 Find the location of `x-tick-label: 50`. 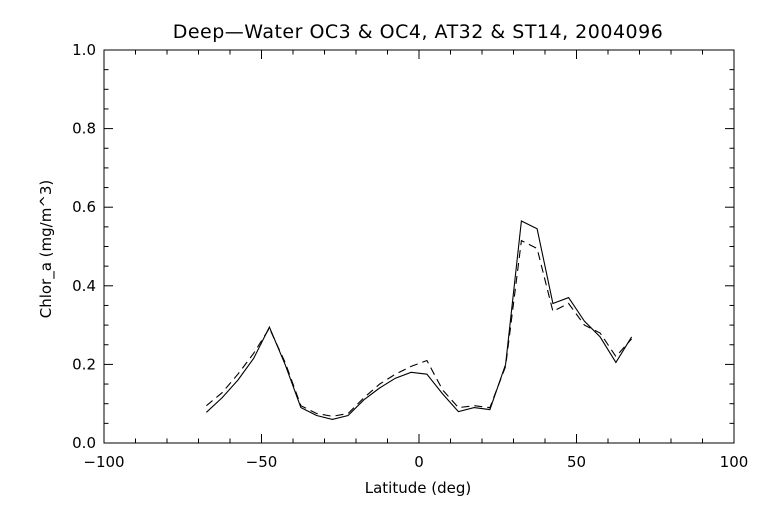

x-tick-label: 50 is located at coordinates (576, 462).